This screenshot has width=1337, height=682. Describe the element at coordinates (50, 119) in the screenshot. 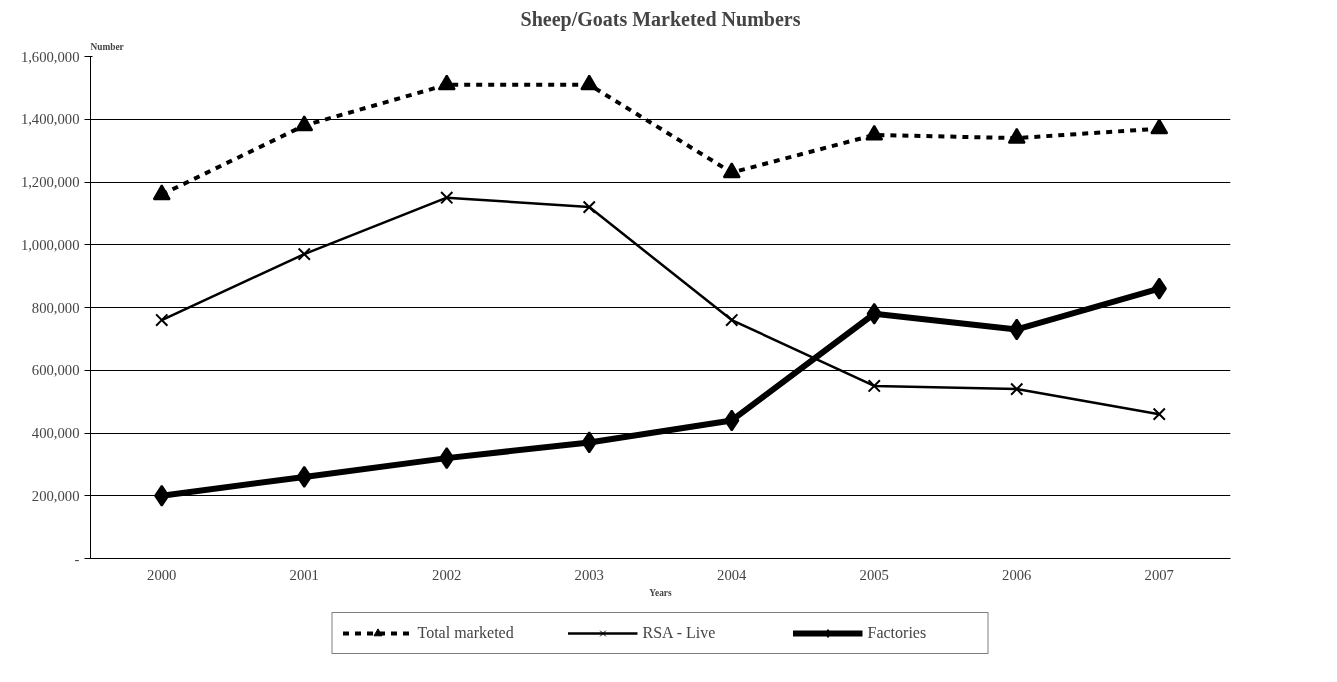

I see `y-tick-label: 1,400,000` at that location.